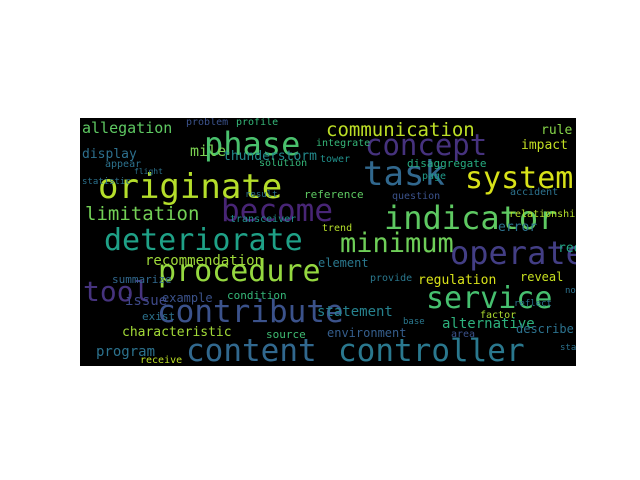 Image resolution: width=640 pixels, height=480 pixels. I want to click on cloud-word: page, so click(434, 176).